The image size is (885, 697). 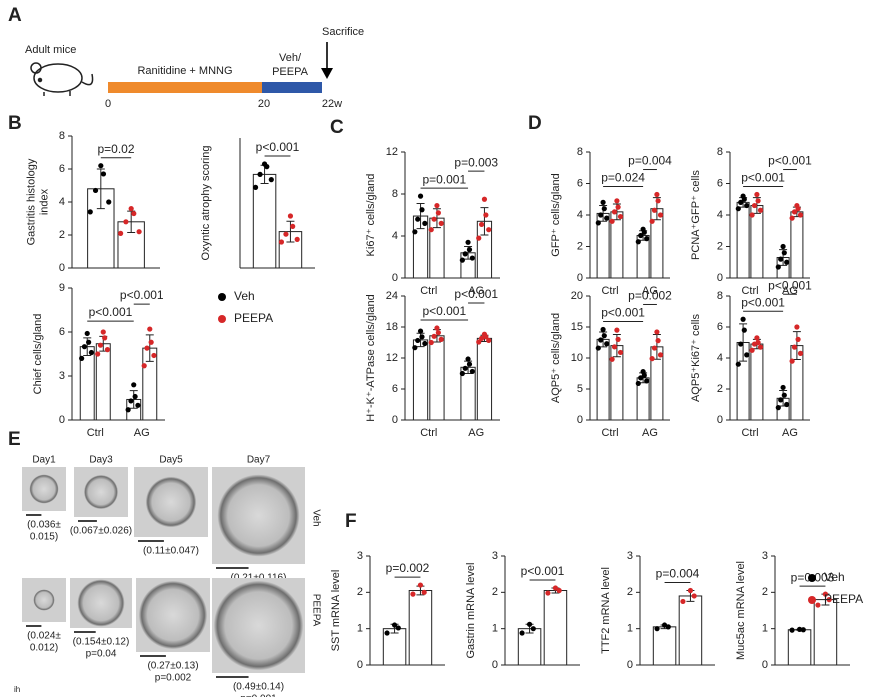 What do you see at coordinates (843, 599) in the screenshot?
I see `legend-label: PEEPA` at bounding box center [843, 599].